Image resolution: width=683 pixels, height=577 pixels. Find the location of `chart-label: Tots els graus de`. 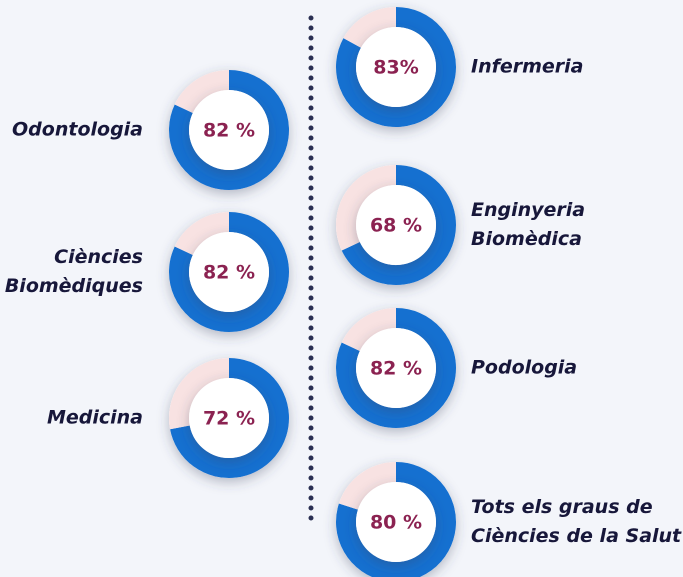

chart-label: Tots els graus de is located at coordinates (562, 507).